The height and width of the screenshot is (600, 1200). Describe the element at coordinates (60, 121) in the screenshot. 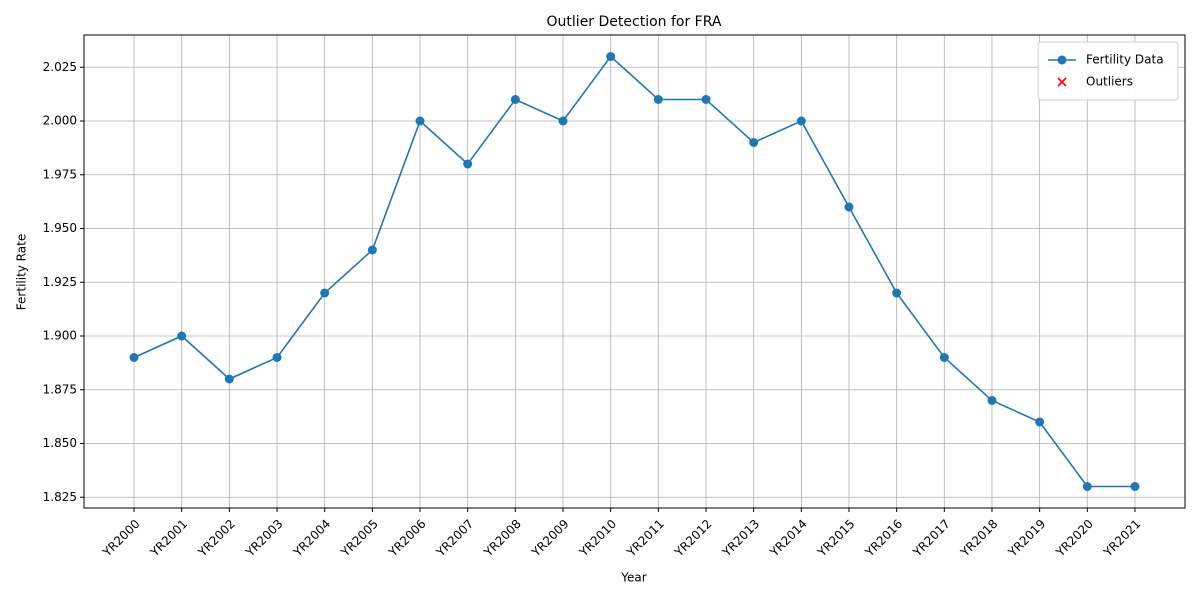

I see `y-tick-label: 2.000` at that location.